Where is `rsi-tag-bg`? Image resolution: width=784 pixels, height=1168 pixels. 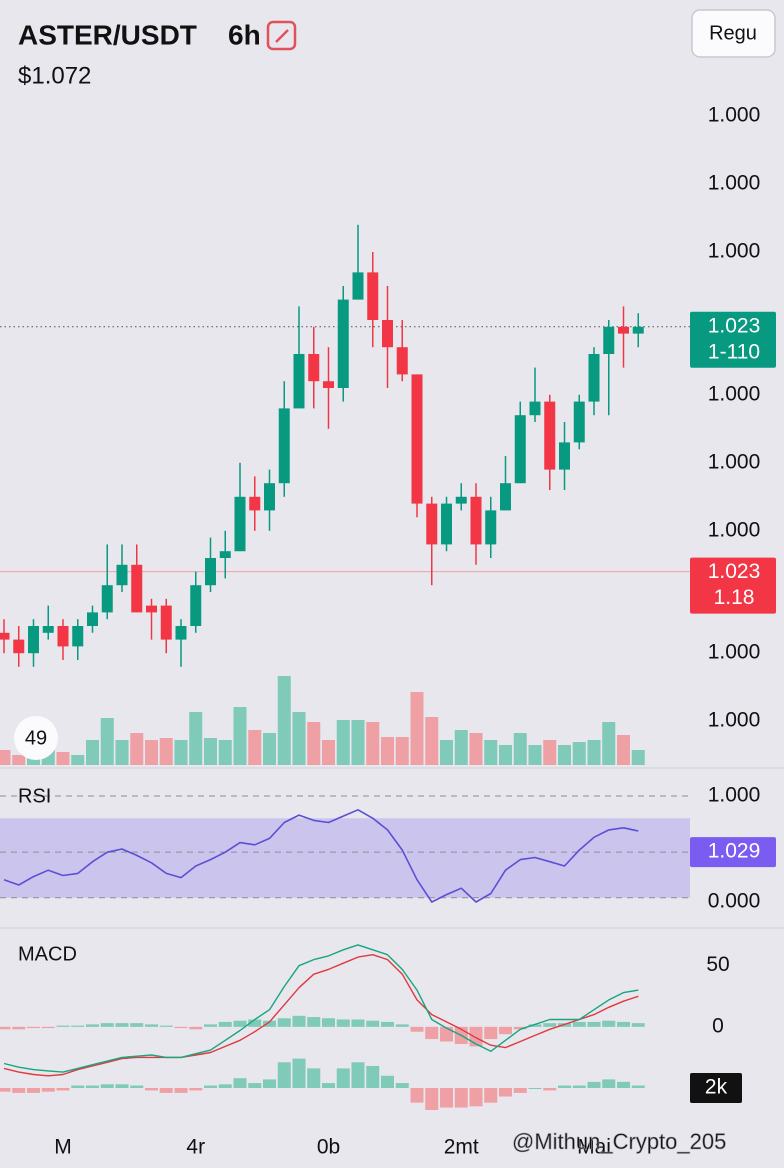
rsi-tag-bg is located at coordinates (733, 852).